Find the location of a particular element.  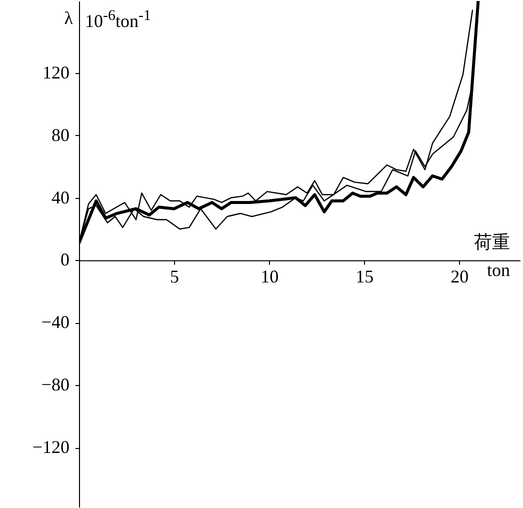

x-tick-label: 10 is located at coordinates (269, 276).